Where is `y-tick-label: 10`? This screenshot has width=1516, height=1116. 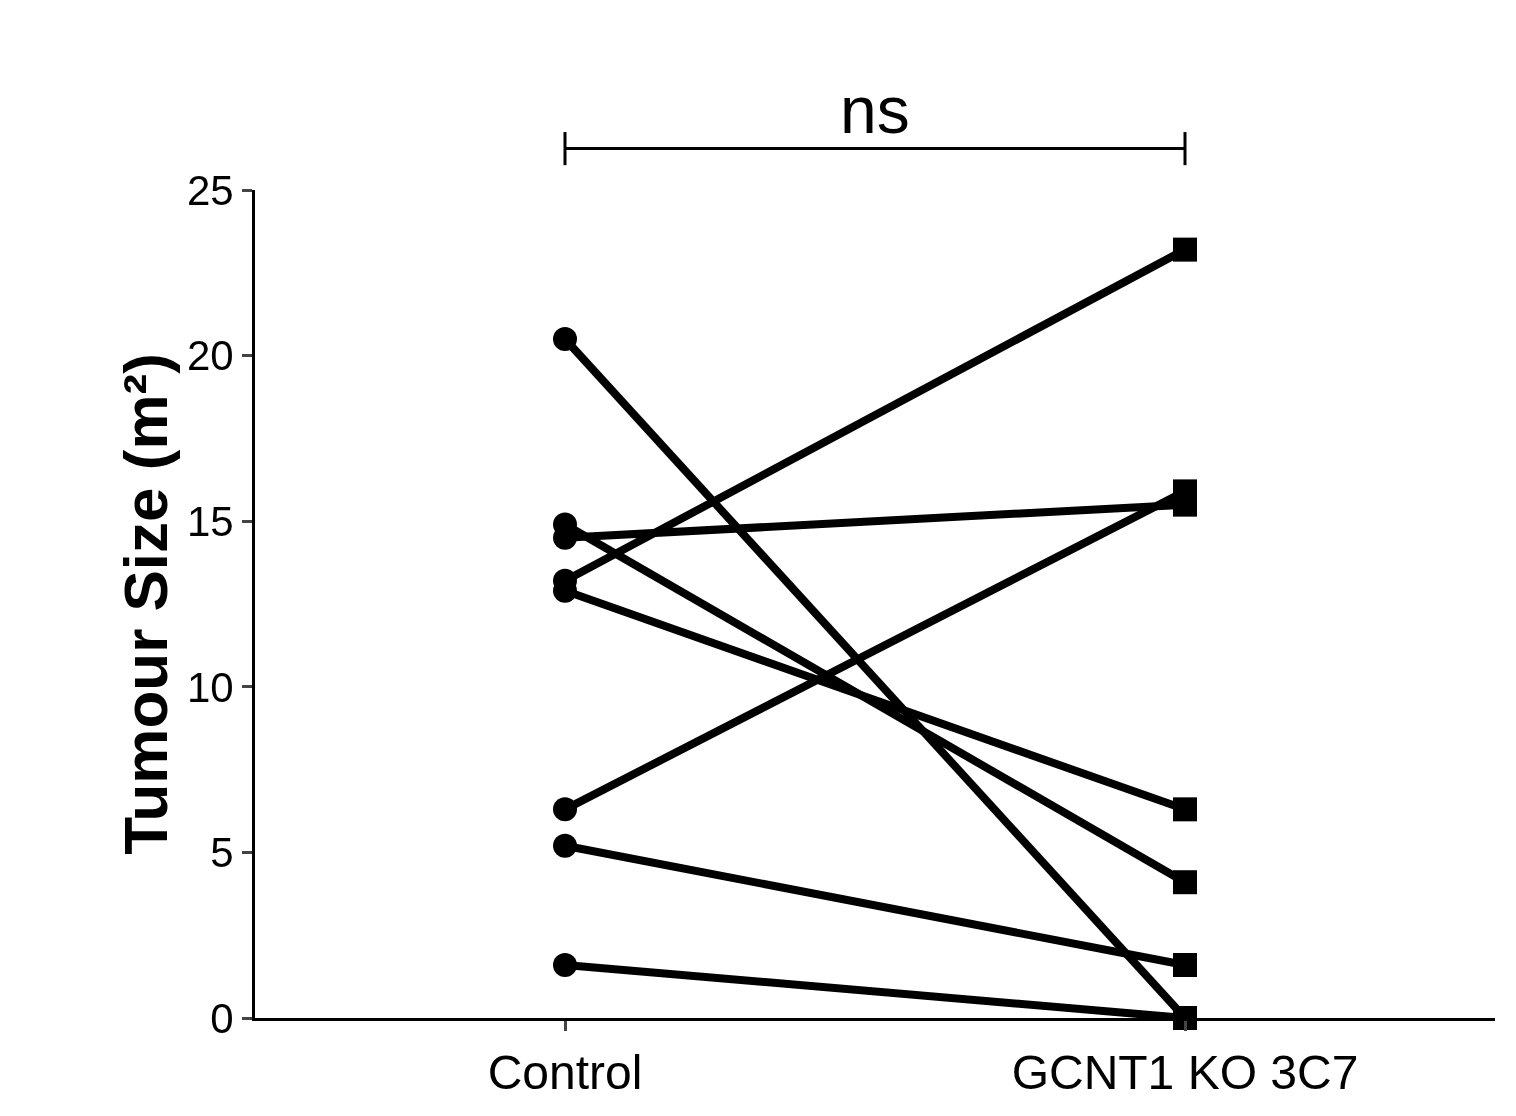
y-tick-label: 10 is located at coordinates (210, 687).